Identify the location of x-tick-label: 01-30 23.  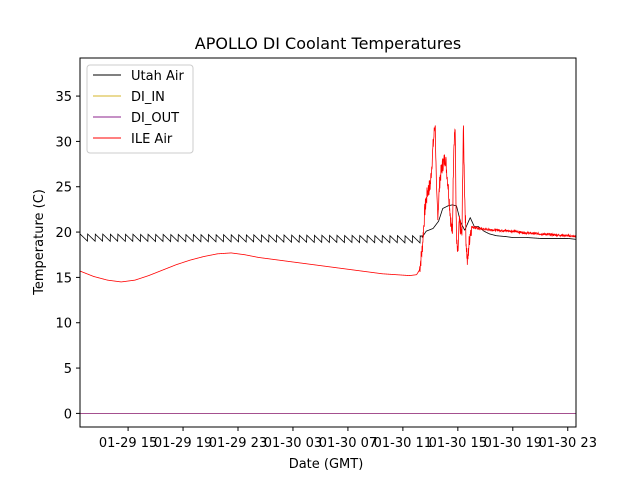
(568, 443).